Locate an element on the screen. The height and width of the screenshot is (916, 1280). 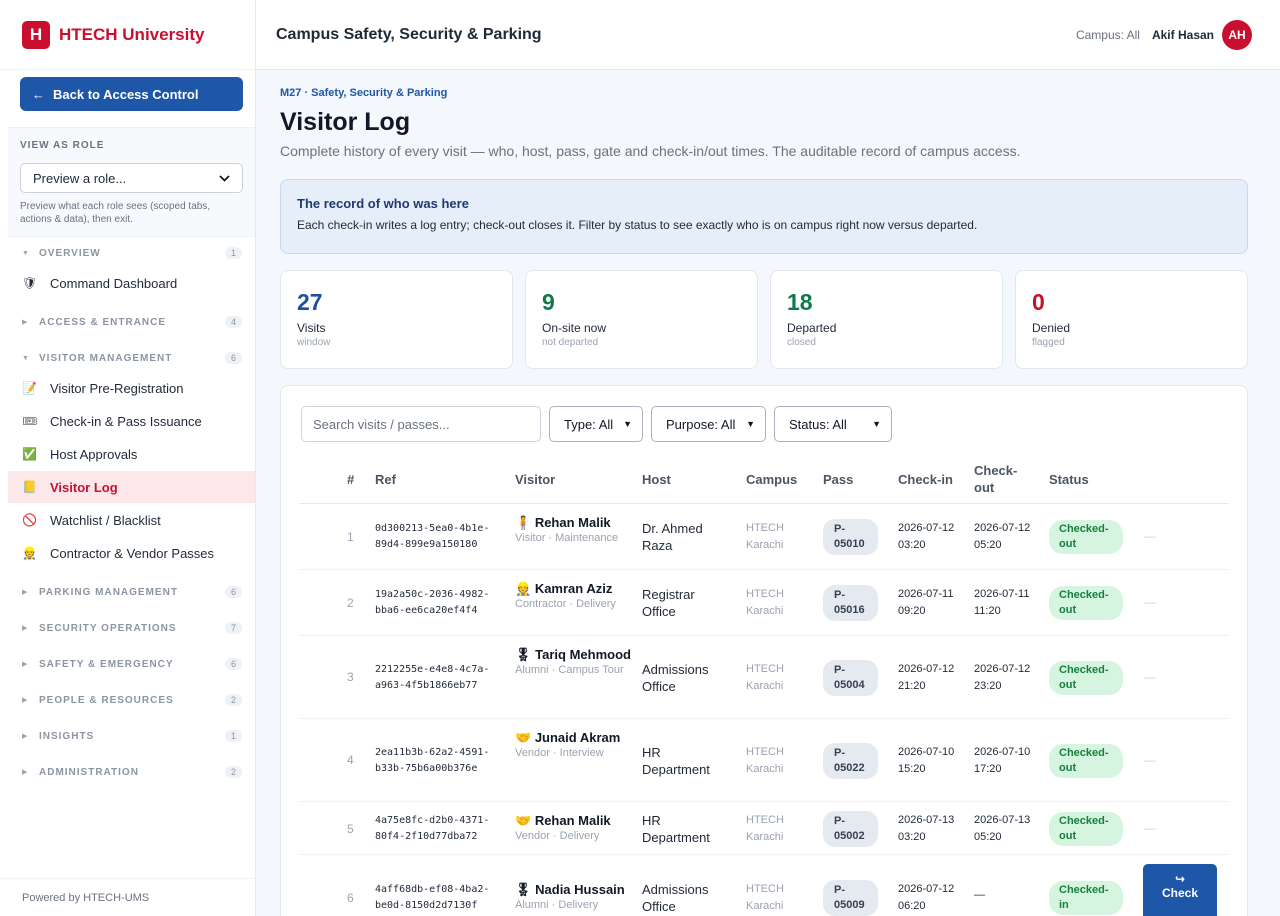
stat-sublabel: flagged is located at coordinates (1048, 342).